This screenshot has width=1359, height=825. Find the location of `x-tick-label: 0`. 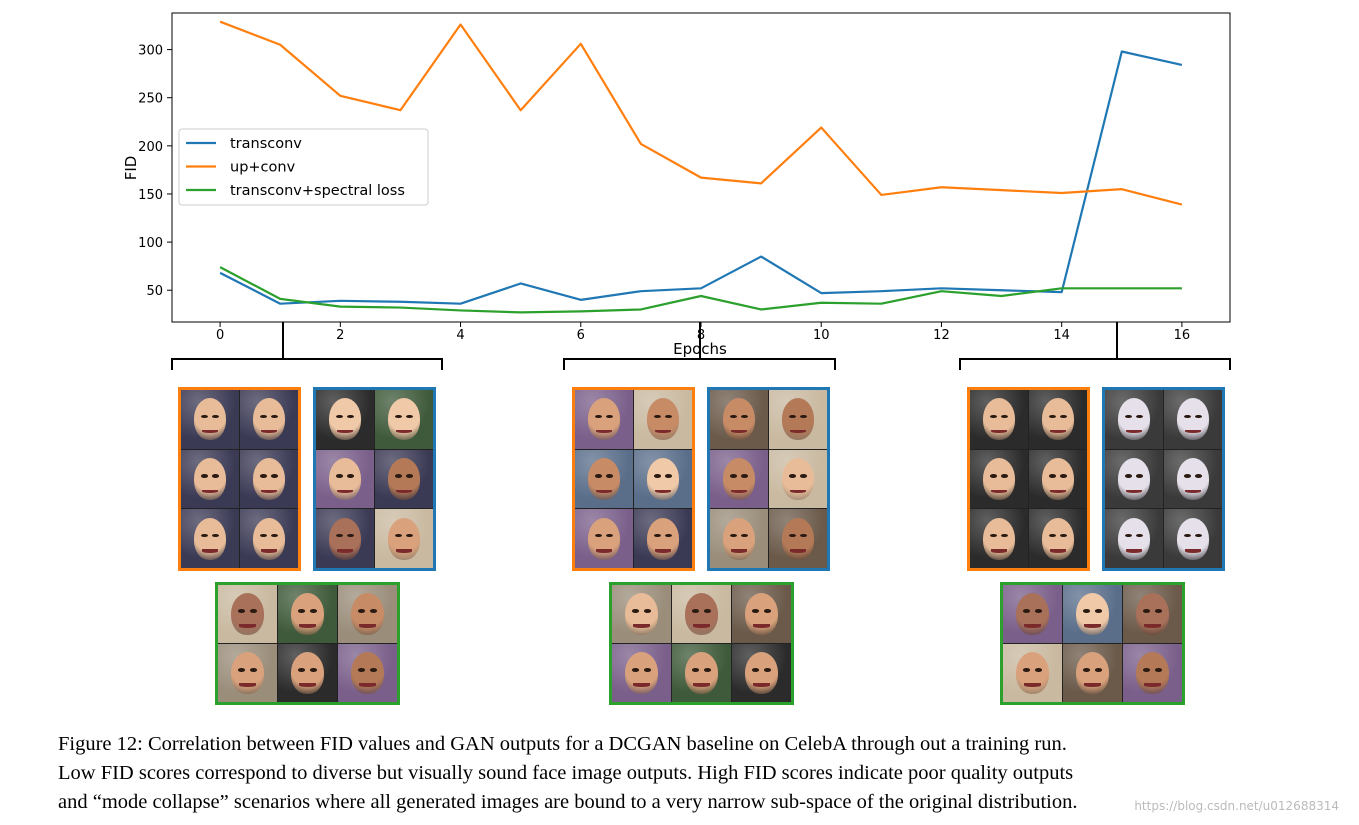

x-tick-label: 0 is located at coordinates (220, 335).